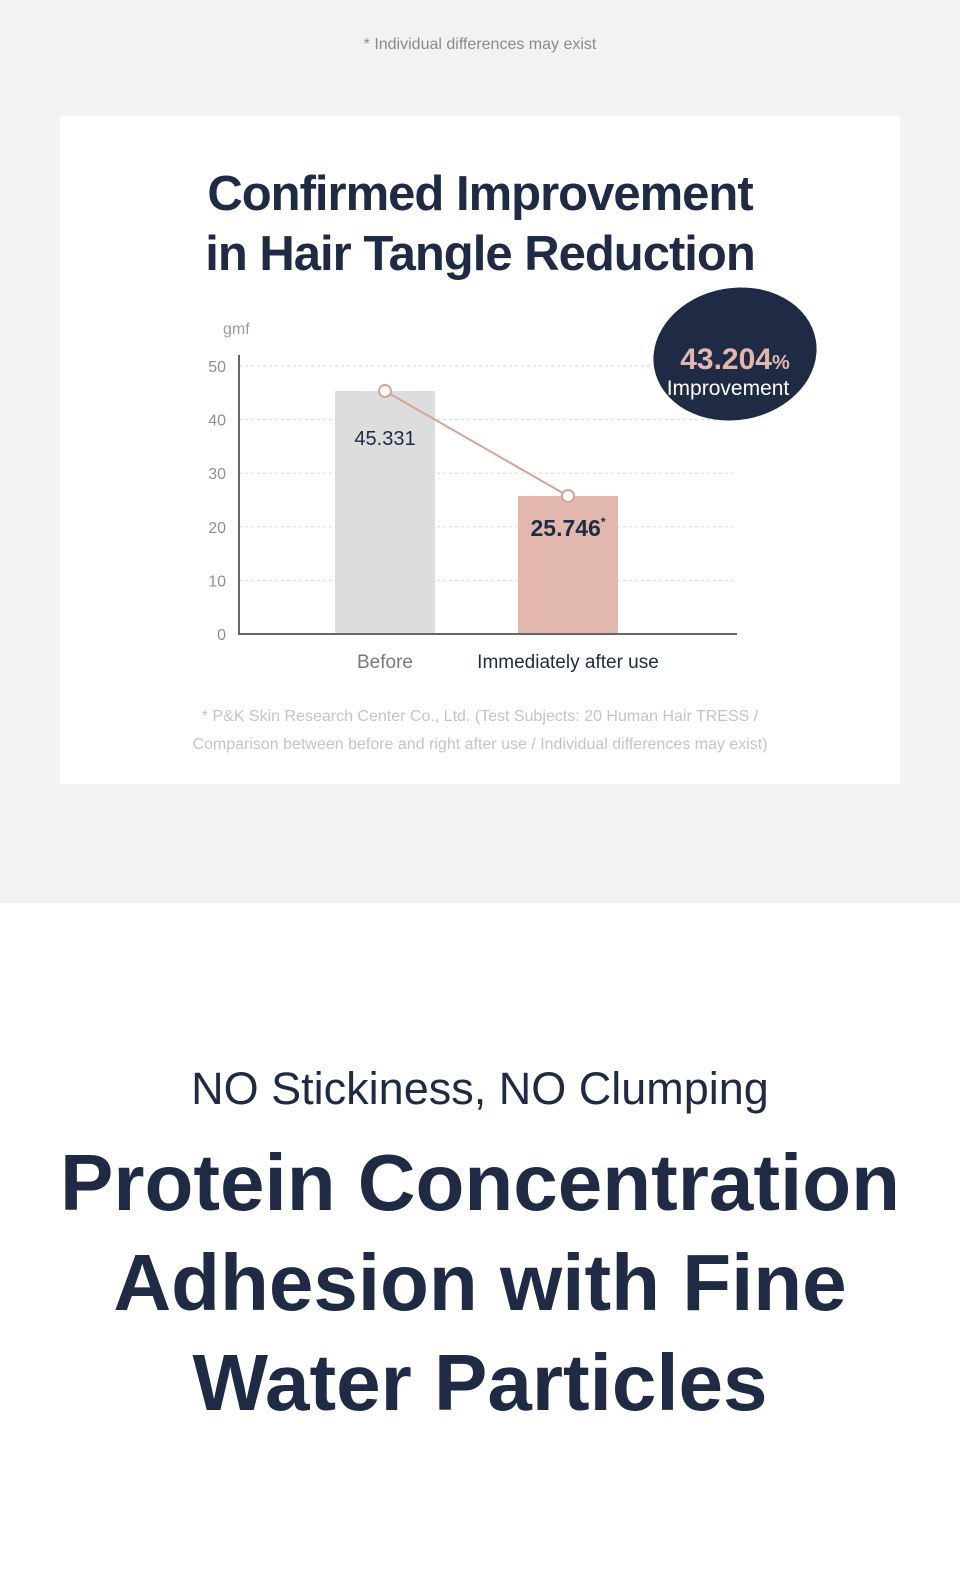 Image resolution: width=960 pixels, height=1578 pixels. I want to click on headline-line2: Adhesion with Fine, so click(480, 1282).